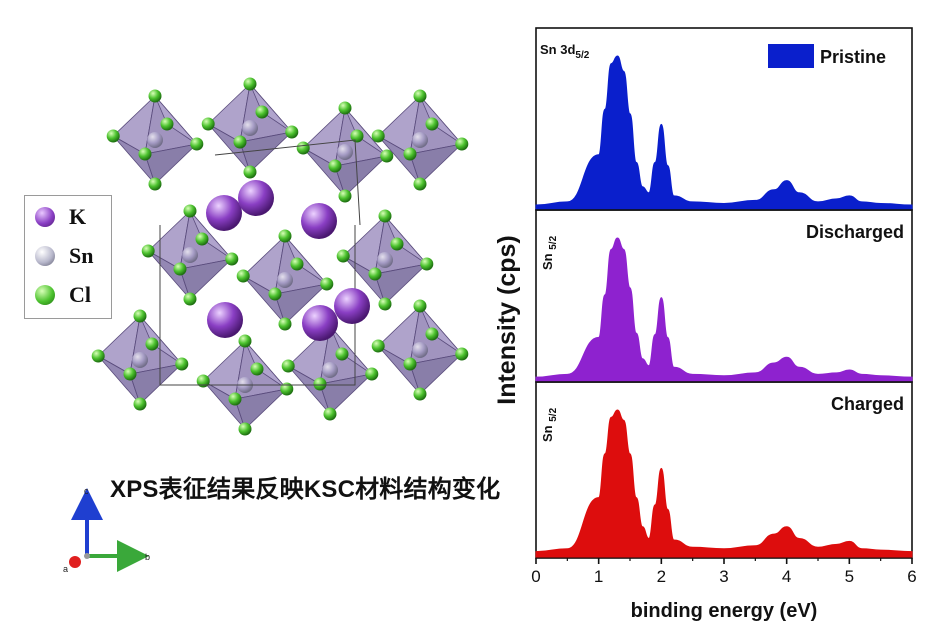  Describe the element at coordinates (535, 576) in the screenshot. I see `x-tick-label: 0` at that location.